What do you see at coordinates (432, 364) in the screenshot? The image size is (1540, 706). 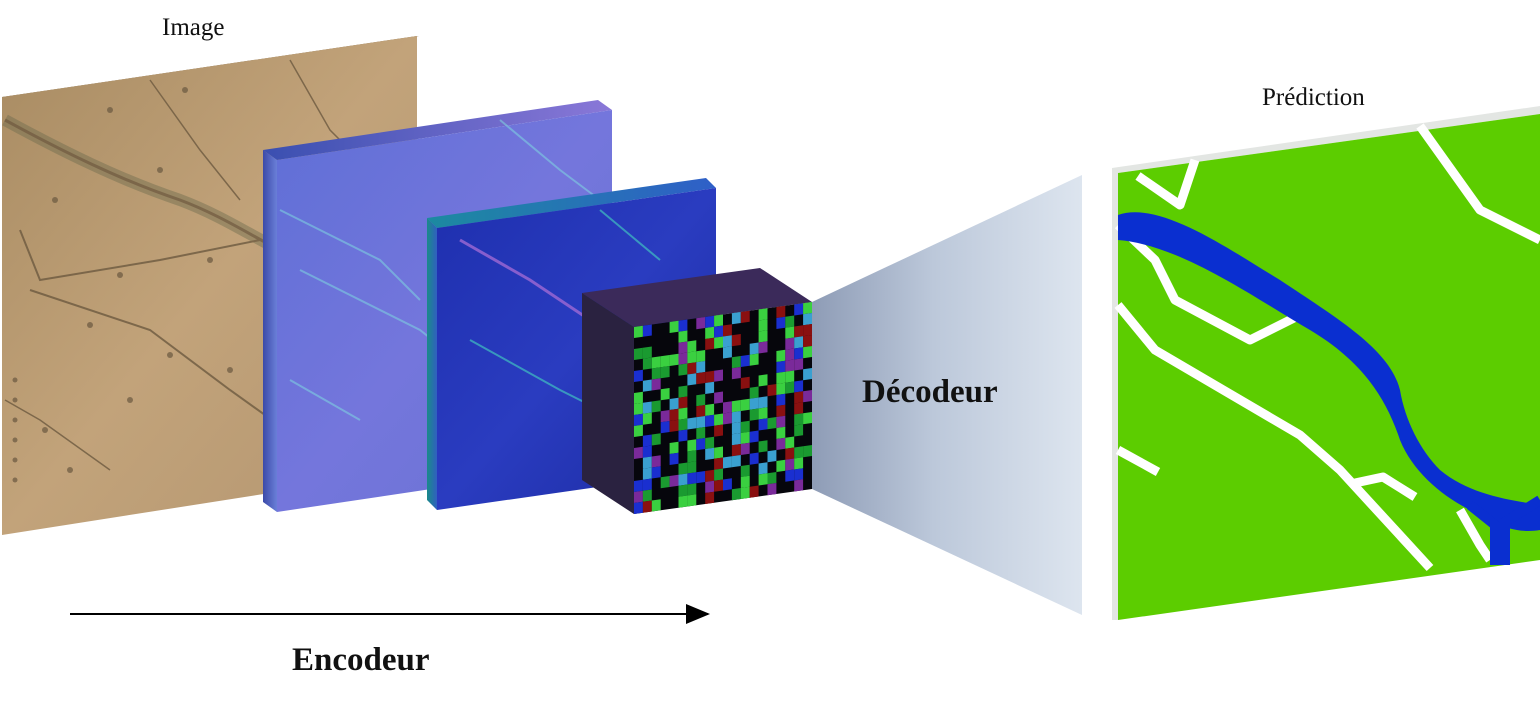 I see `feature-map-2-side` at bounding box center [432, 364].